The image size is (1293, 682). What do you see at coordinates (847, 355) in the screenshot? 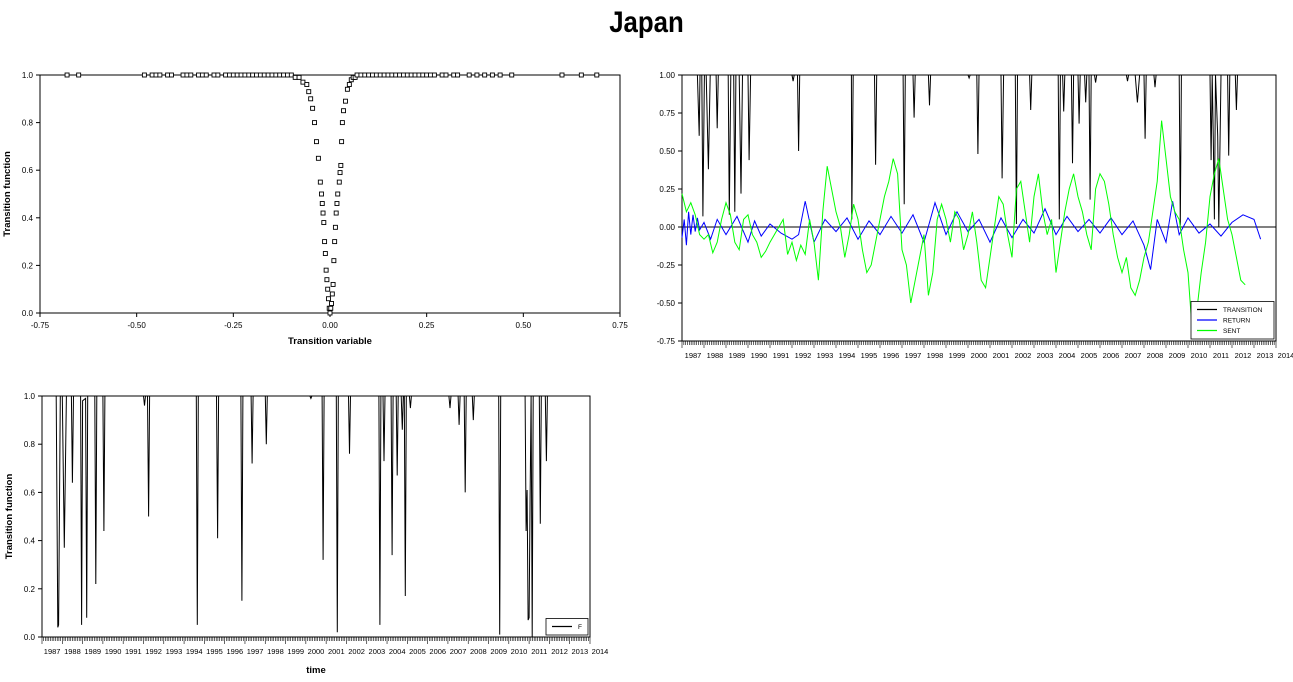
I see `x-tick-label: 1994` at bounding box center [847, 355].